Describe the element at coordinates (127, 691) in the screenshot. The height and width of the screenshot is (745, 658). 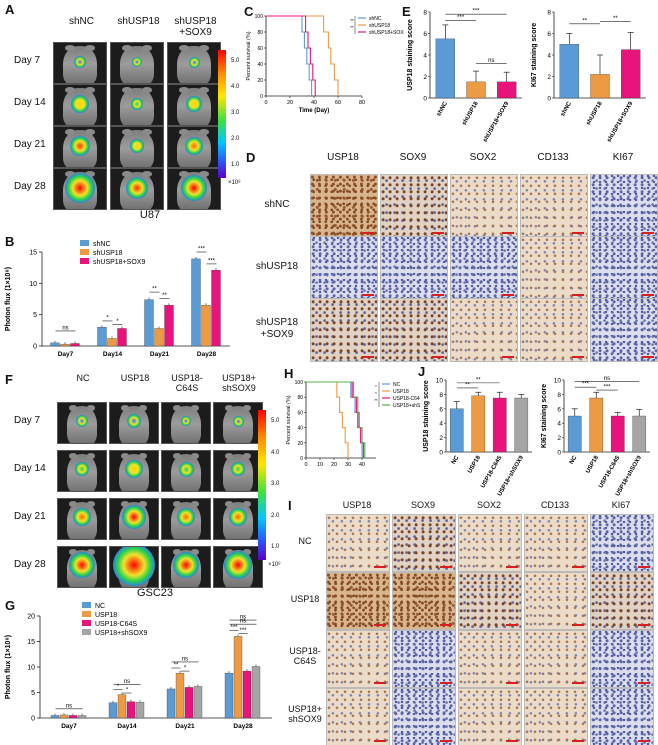
I see `significance-label: *` at that location.